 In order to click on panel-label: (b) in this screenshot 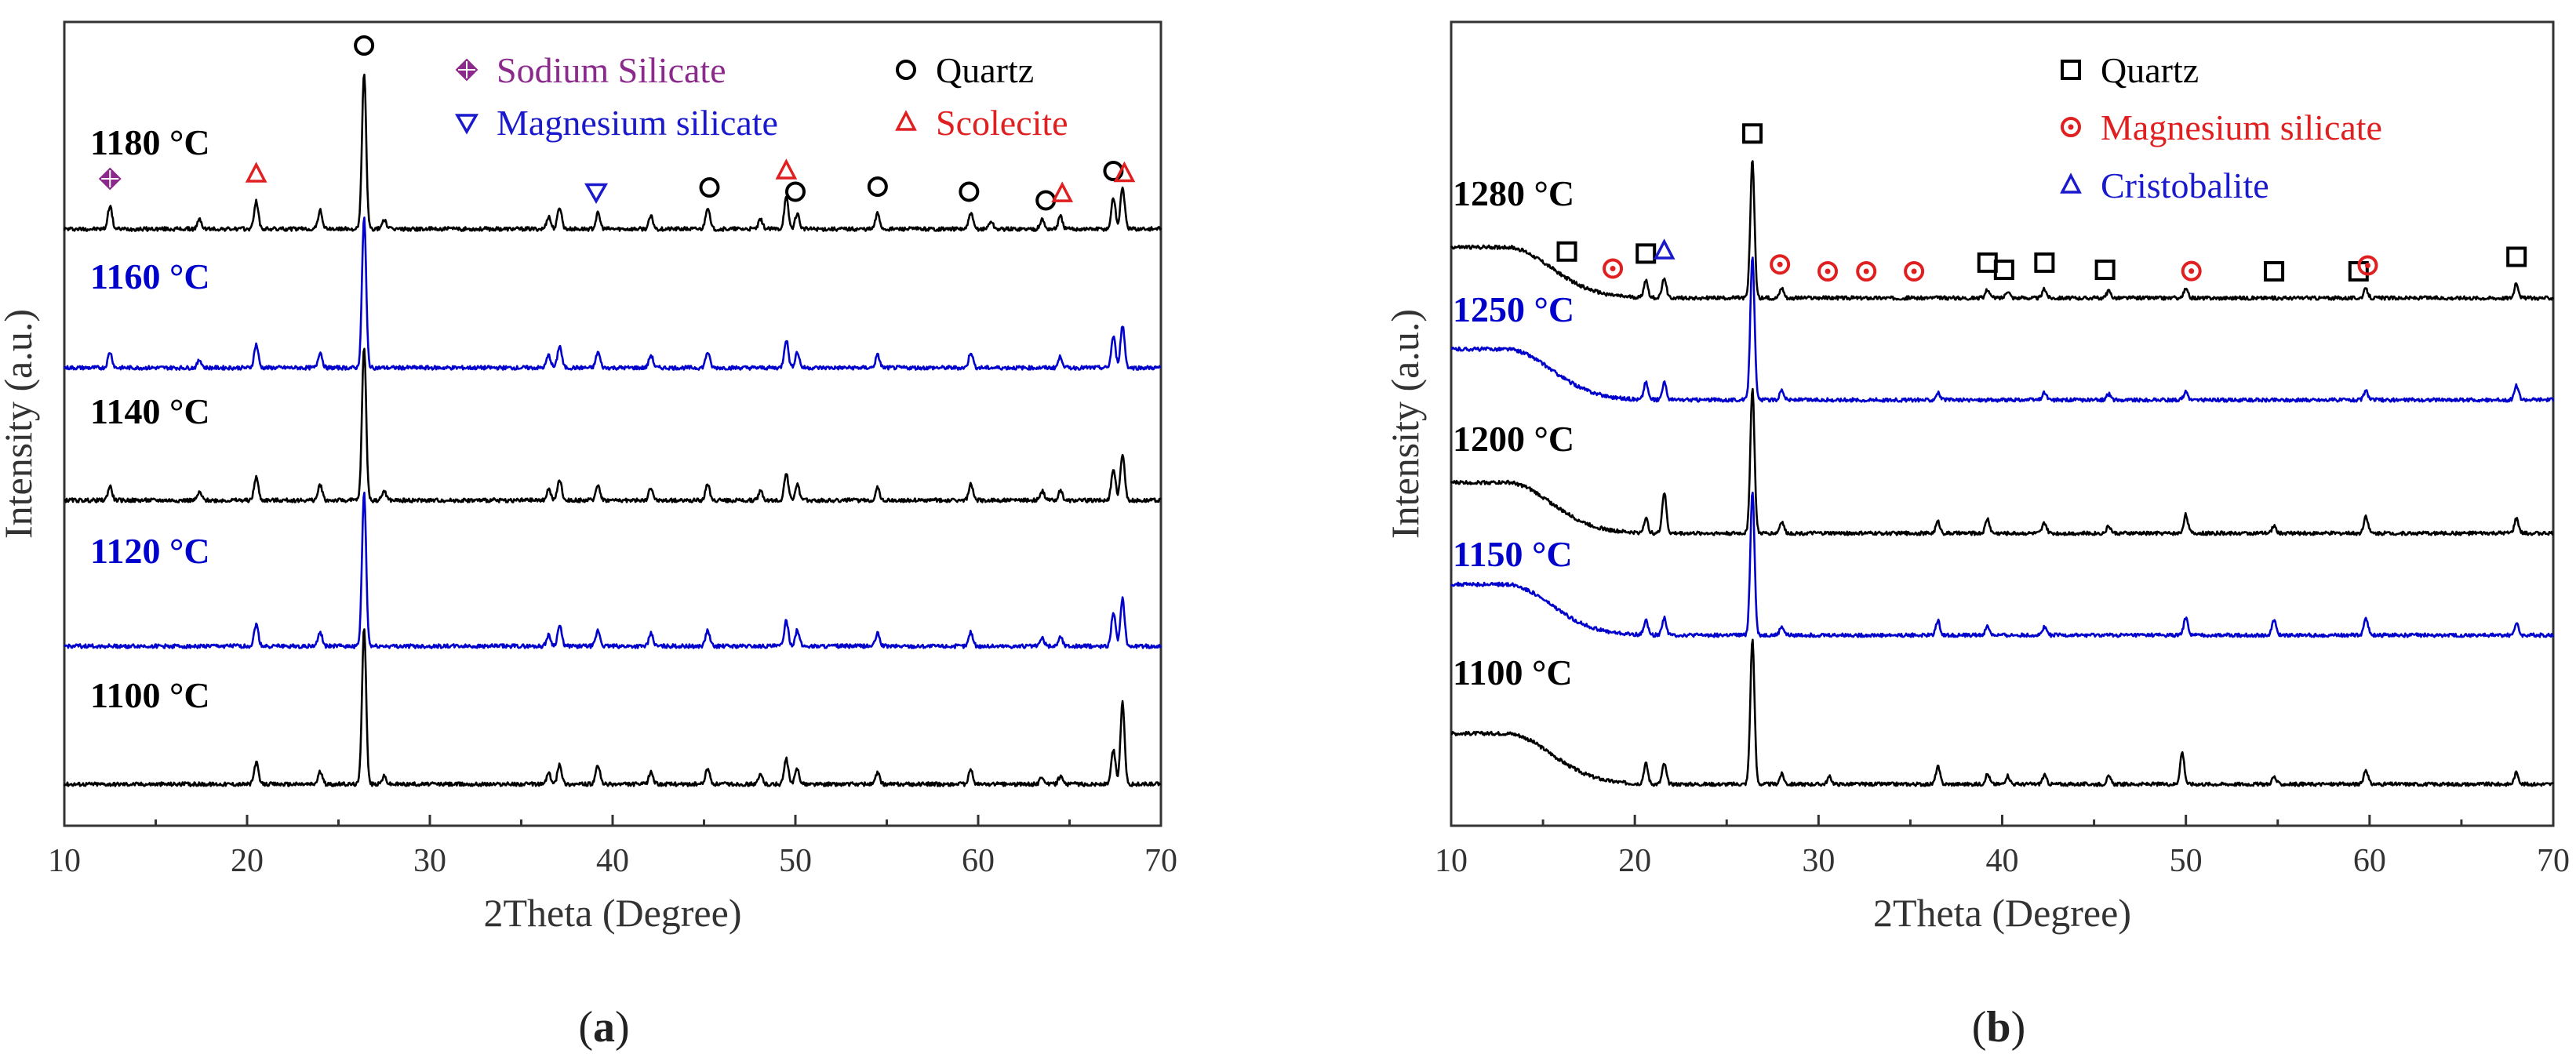, I will do `click(1998, 1027)`.